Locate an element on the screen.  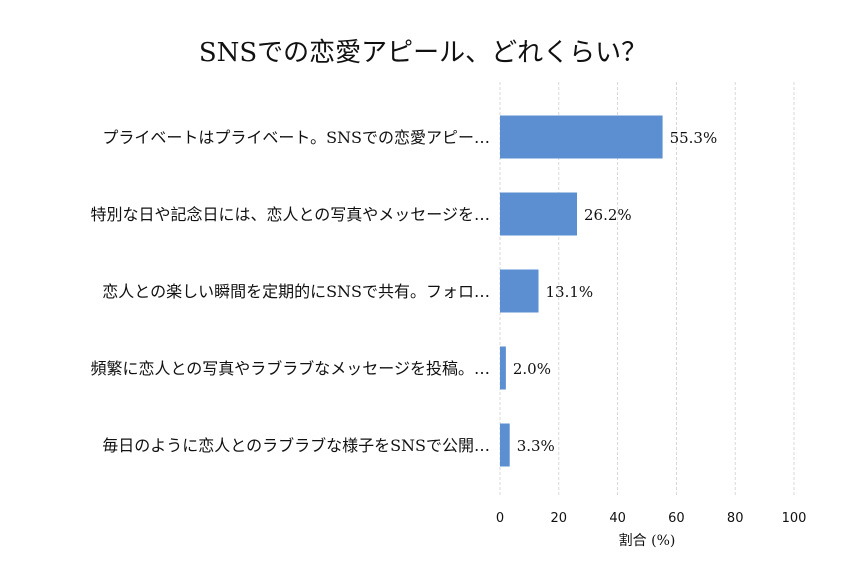
data-label: 55.3% is located at coordinates (694, 138).